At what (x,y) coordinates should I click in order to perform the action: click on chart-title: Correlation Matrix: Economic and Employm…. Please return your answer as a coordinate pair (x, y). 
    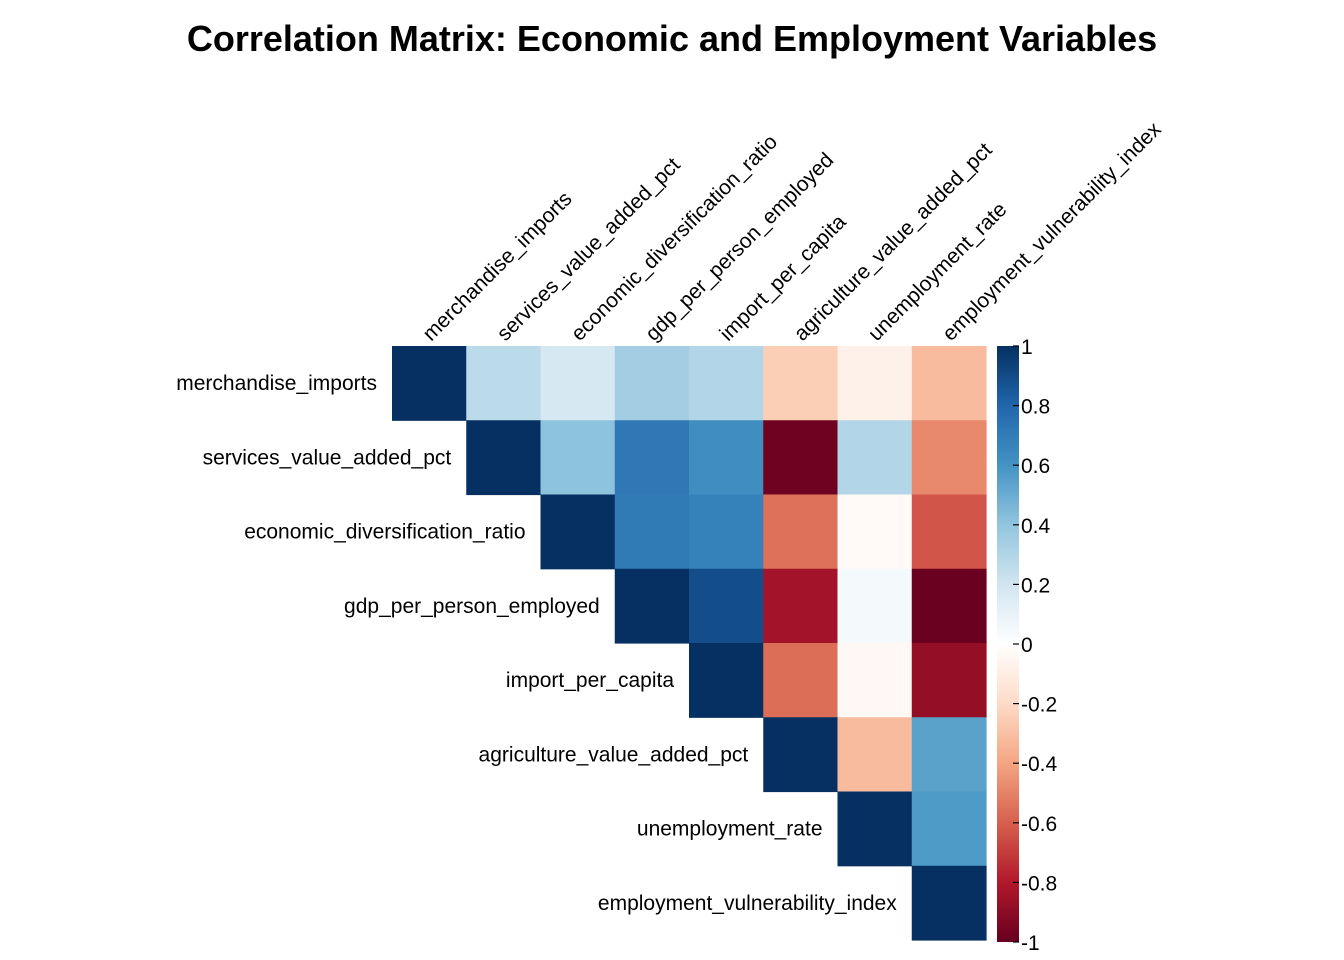
    Looking at the image, I should click on (672, 38).